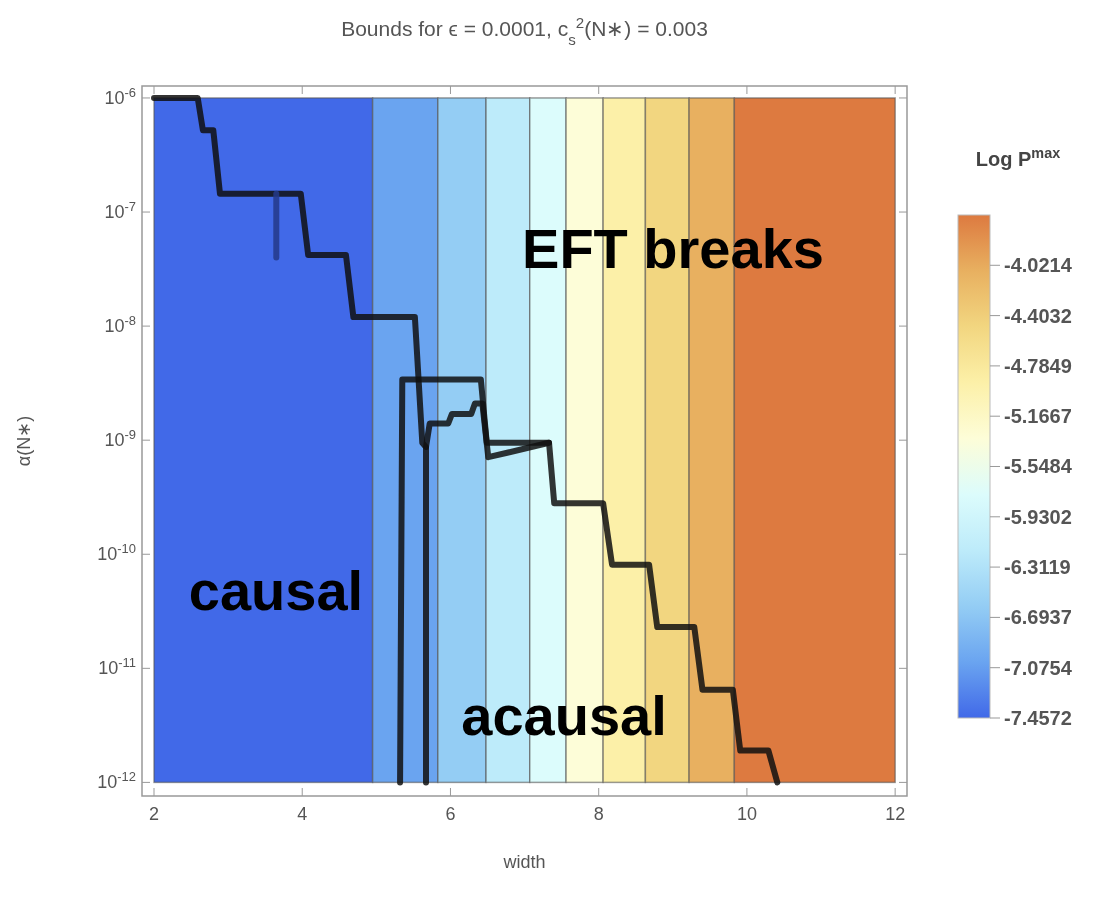  Describe the element at coordinates (276, 590) in the screenshot. I see `annotation: causal` at that location.